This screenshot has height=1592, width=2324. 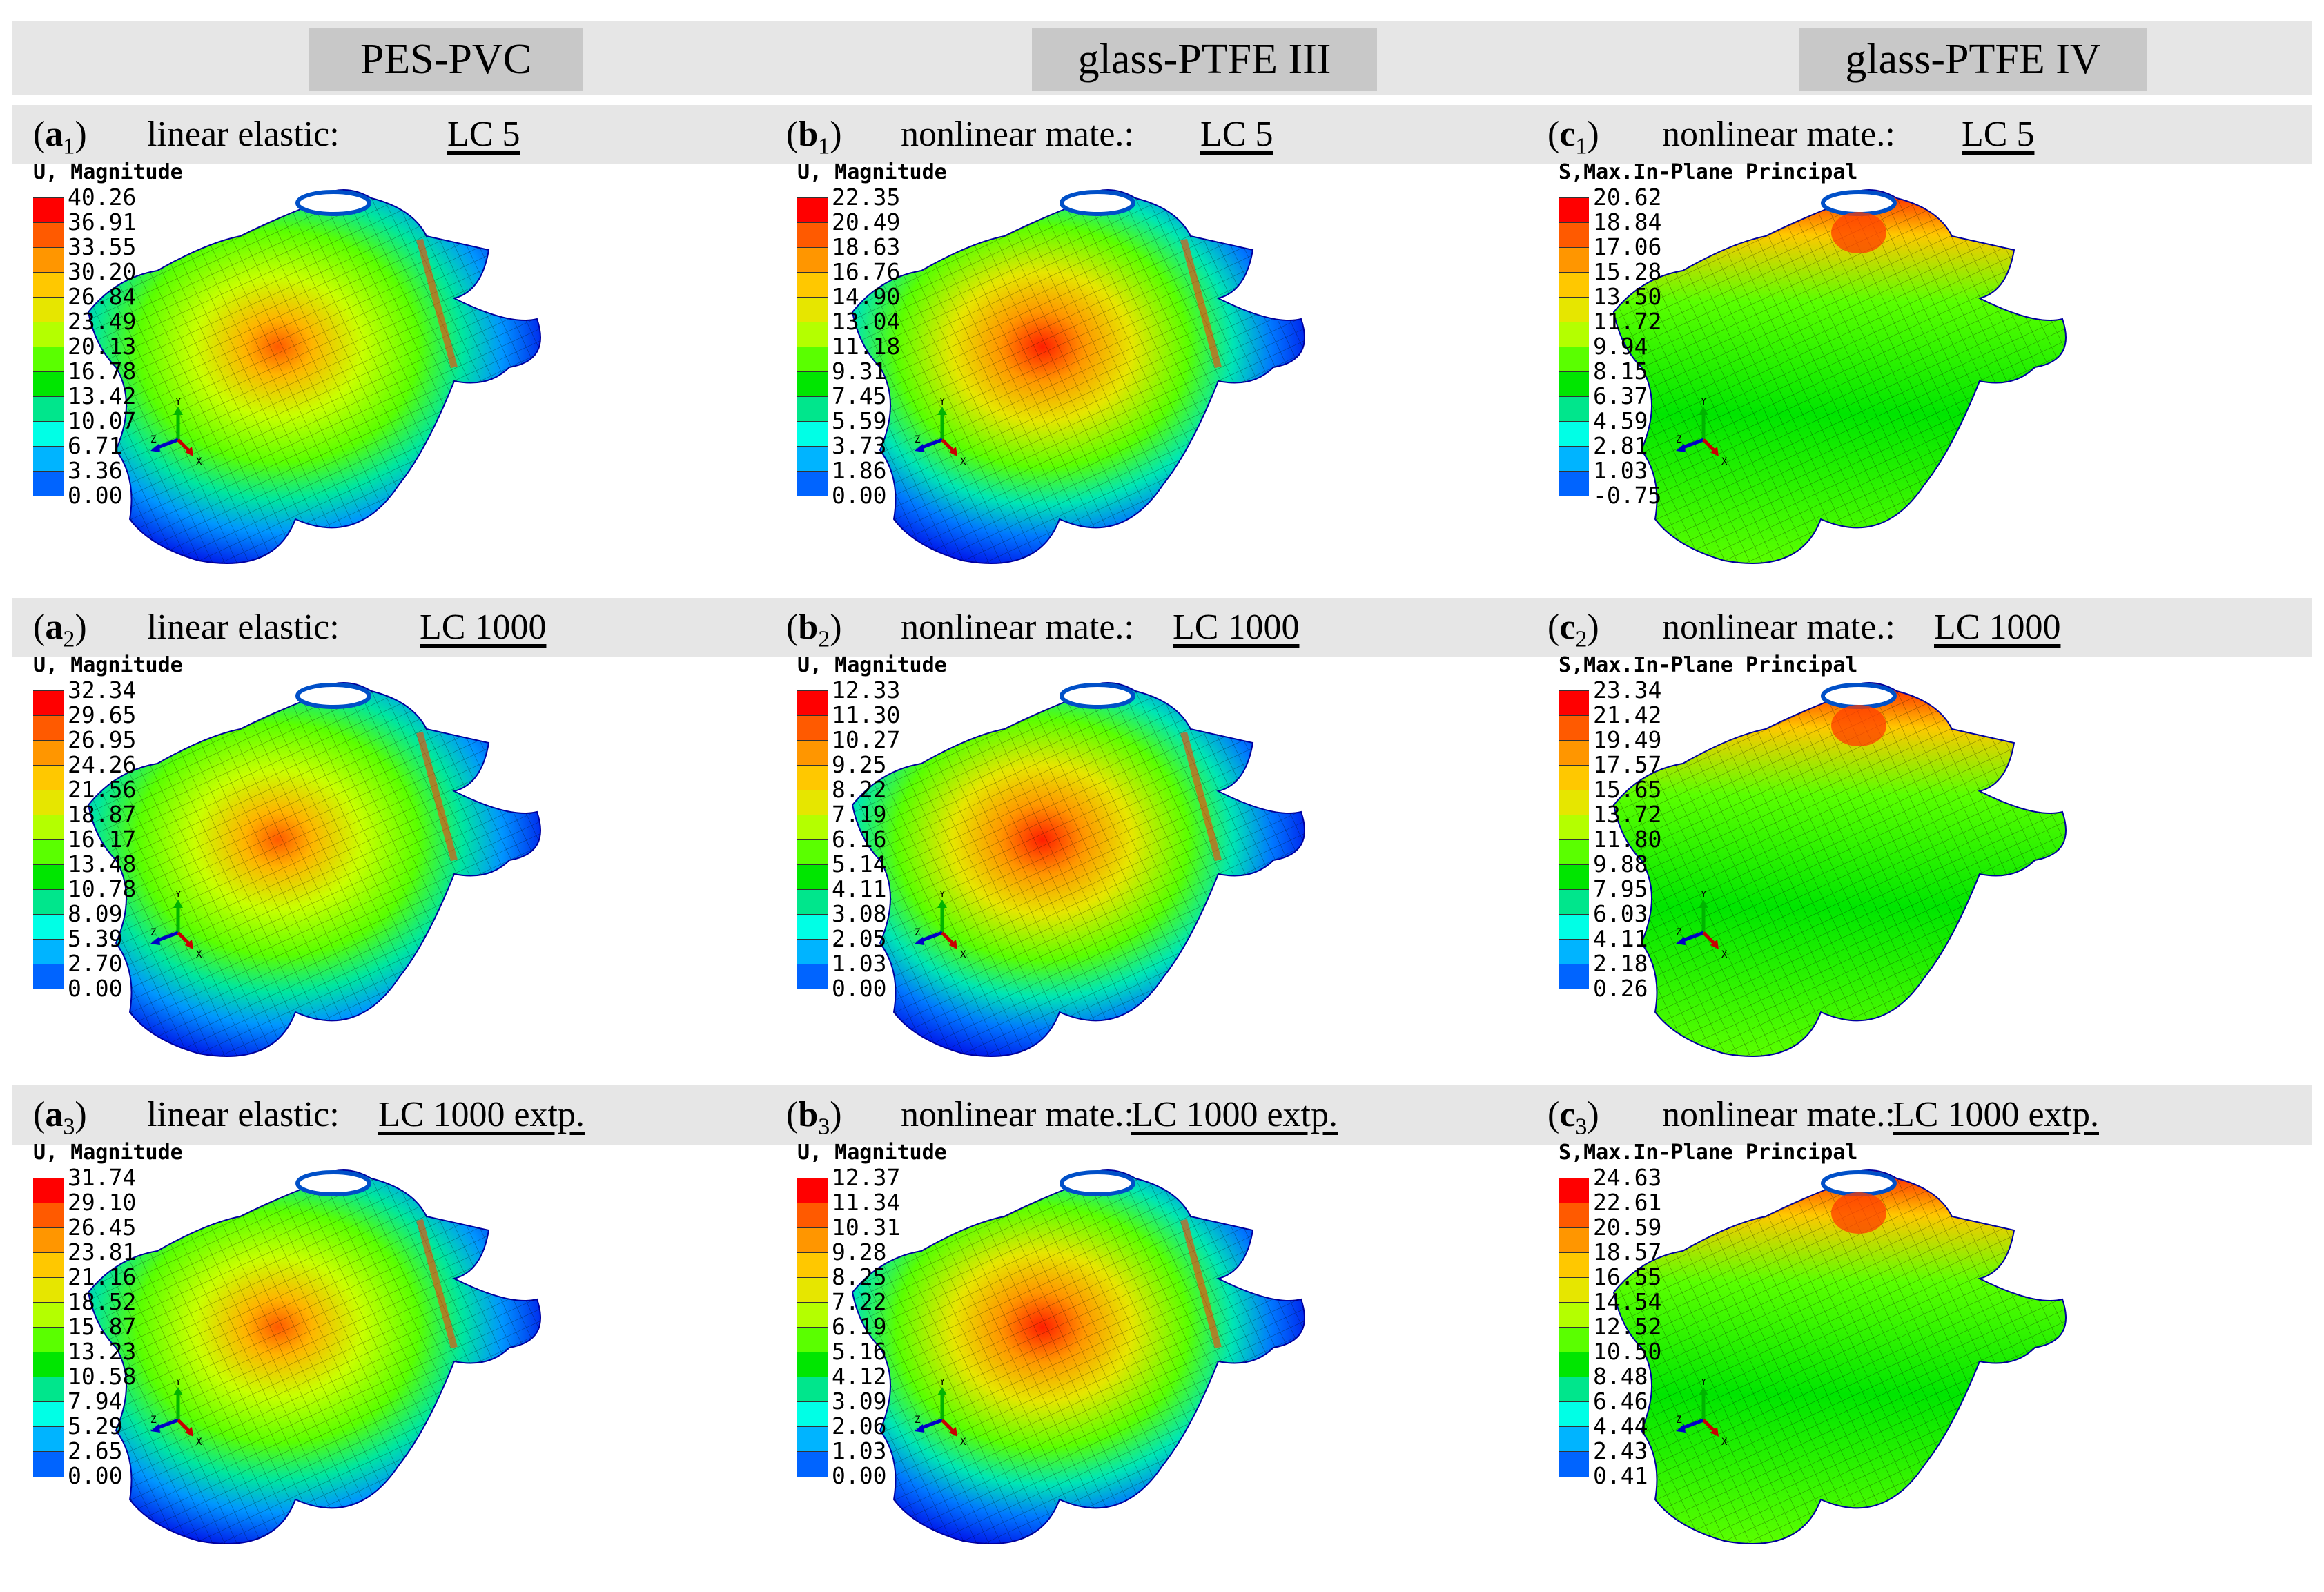 I want to click on legend-value: 8.22, so click(x=860, y=789).